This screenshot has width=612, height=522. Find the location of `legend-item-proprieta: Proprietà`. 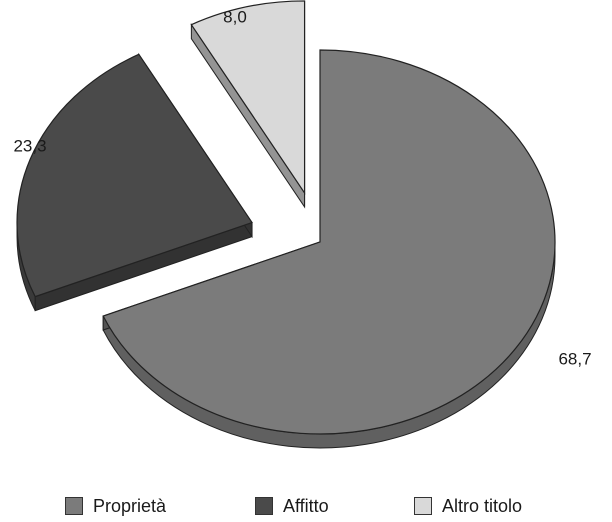

legend-item-proprieta: Proprietà is located at coordinates (115, 506).